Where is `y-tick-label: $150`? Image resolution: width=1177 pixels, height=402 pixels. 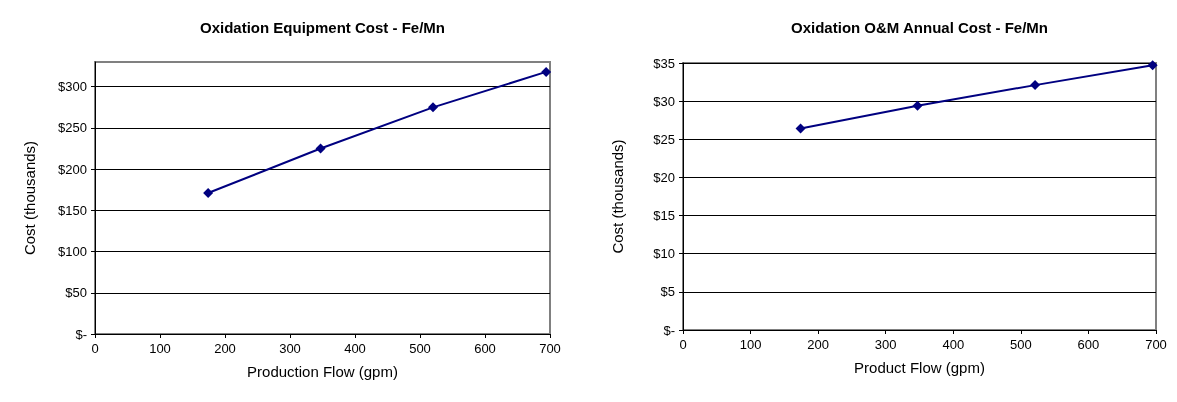 y-tick-label: $150 is located at coordinates (72, 210).